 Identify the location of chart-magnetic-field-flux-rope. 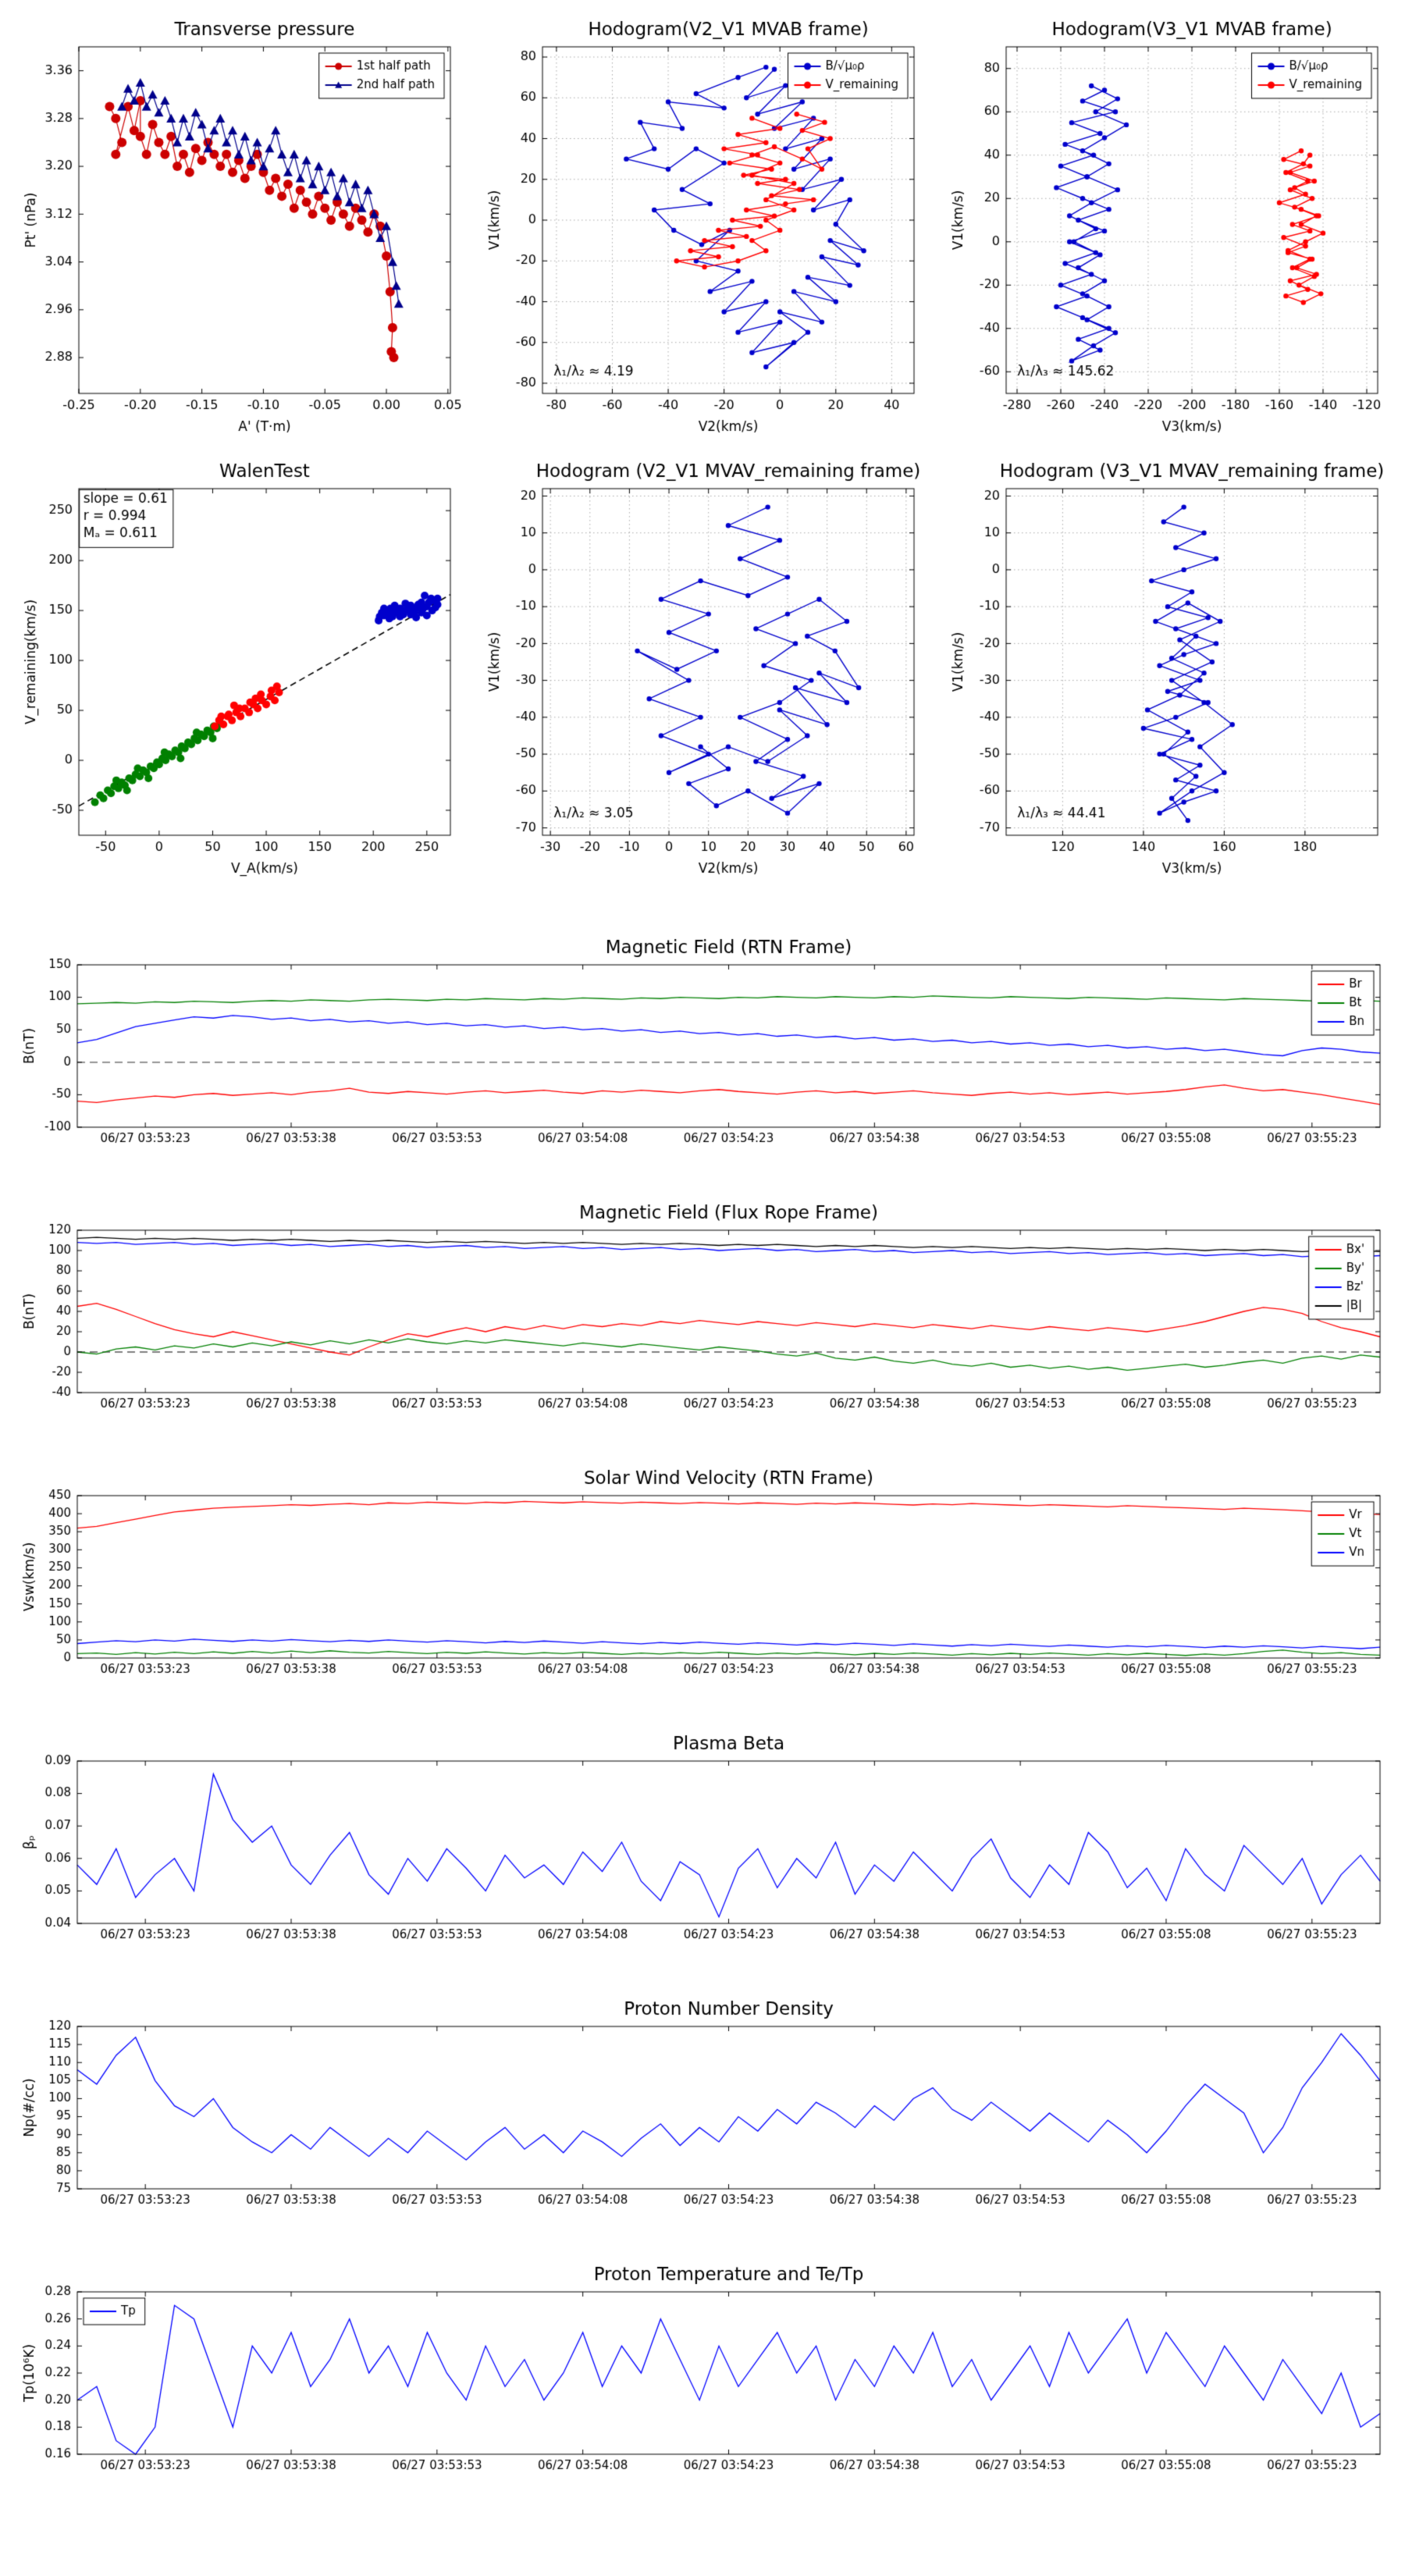
(703, 1317).